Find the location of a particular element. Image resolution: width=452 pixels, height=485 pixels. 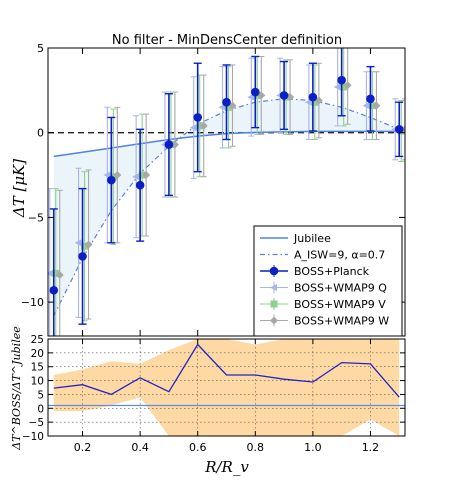

top-y-tick-label: 5 is located at coordinates (40, 48).